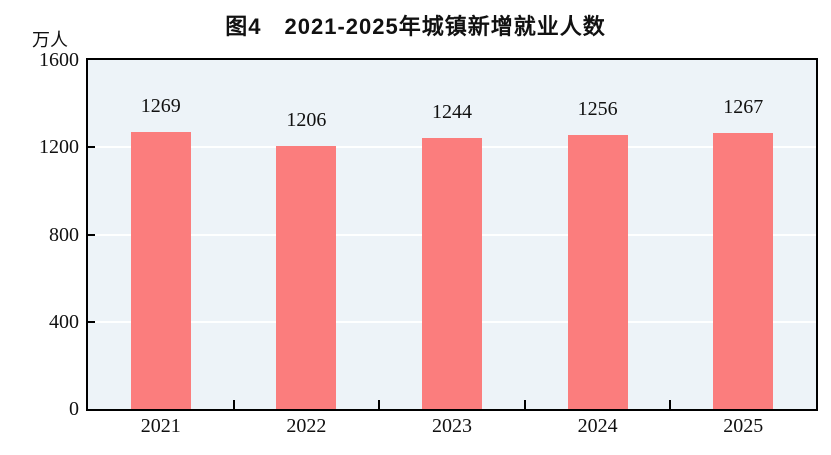 Image resolution: width=831 pixels, height=455 pixels. I want to click on y-tick-label-0: 0, so click(74, 409).